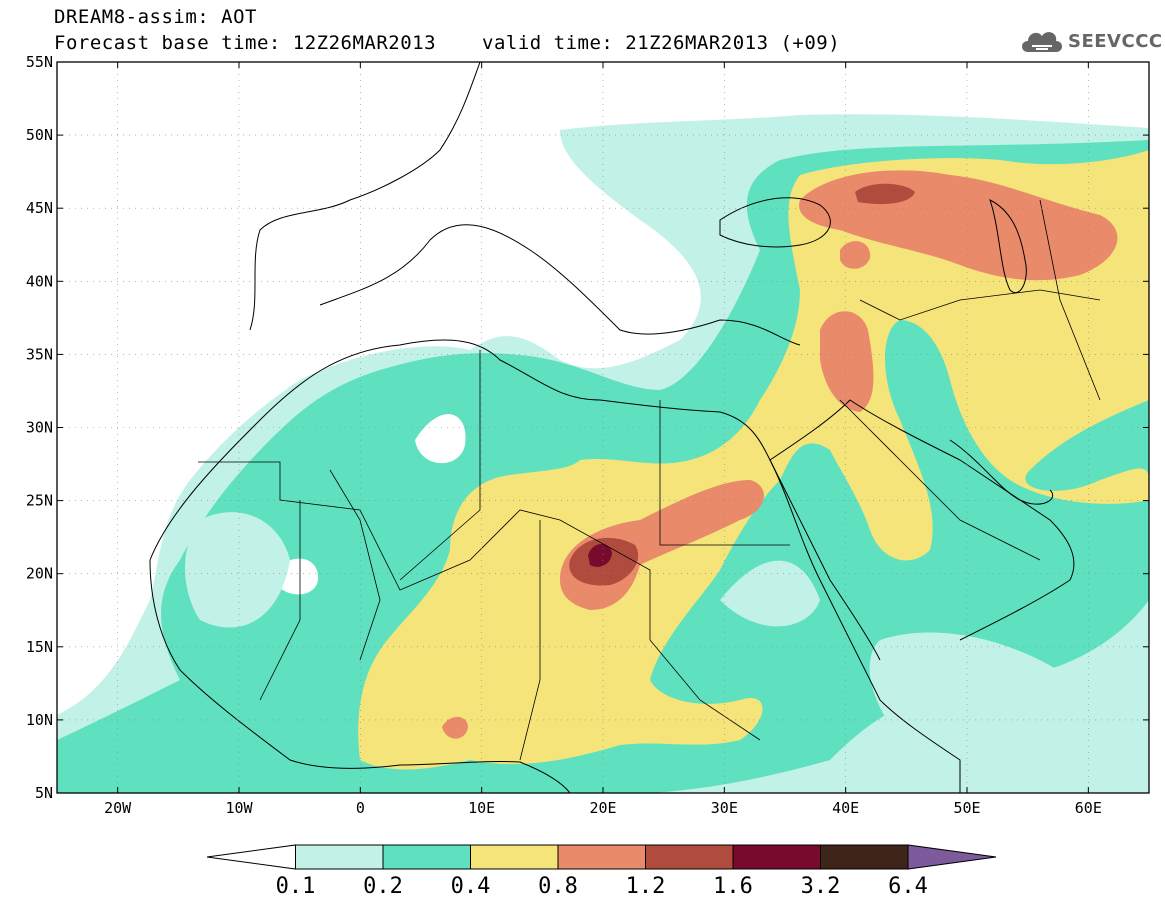 The height and width of the screenshot is (905, 1165). What do you see at coordinates (1088, 808) in the screenshot?
I see `lon-label: 60E` at bounding box center [1088, 808].